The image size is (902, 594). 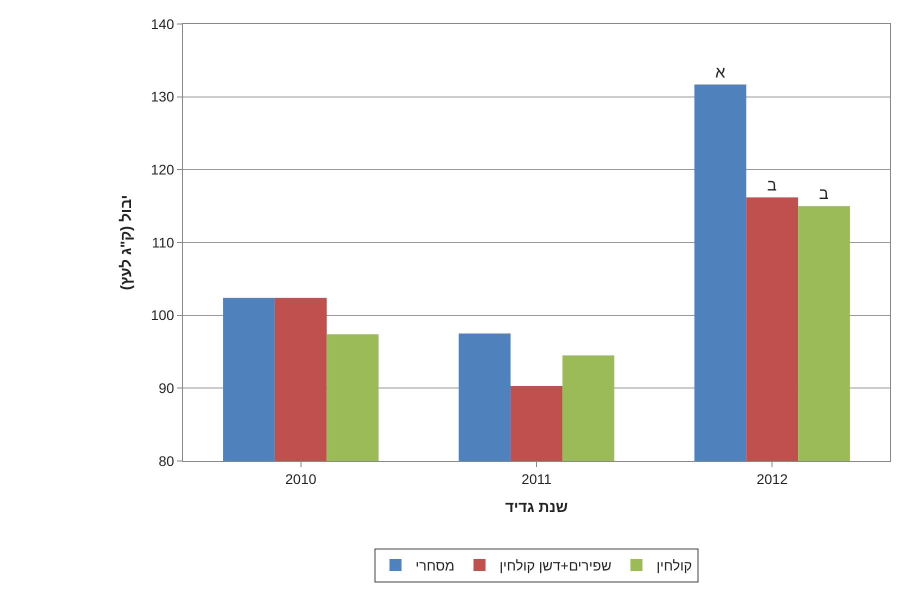 What do you see at coordinates (163, 242) in the screenshot?
I see `y-tick-label: 110` at bounding box center [163, 242].